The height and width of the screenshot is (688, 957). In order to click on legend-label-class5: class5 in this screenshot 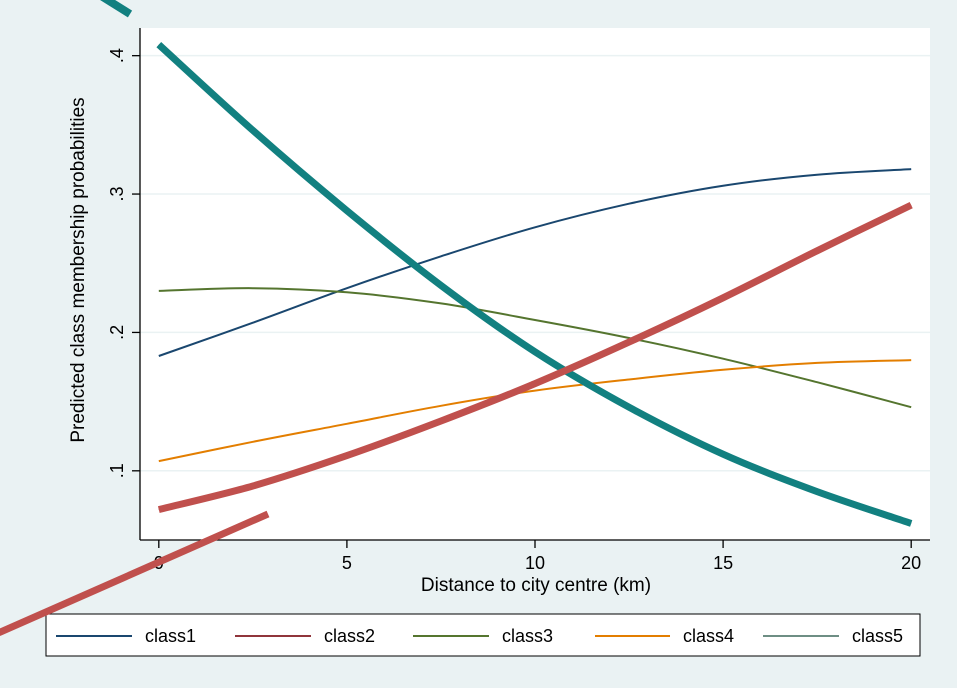, I will do `click(877, 636)`.